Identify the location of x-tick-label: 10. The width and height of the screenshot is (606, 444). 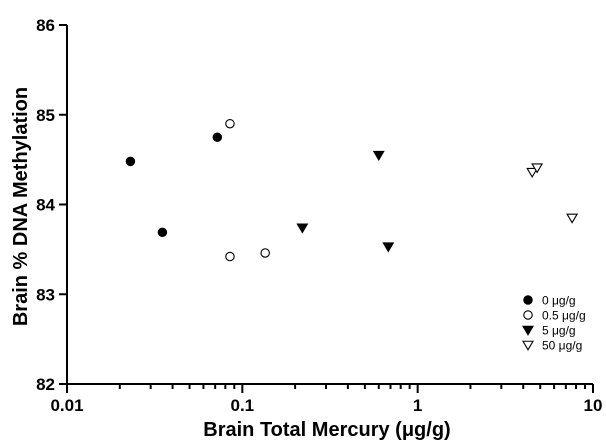
(593, 405).